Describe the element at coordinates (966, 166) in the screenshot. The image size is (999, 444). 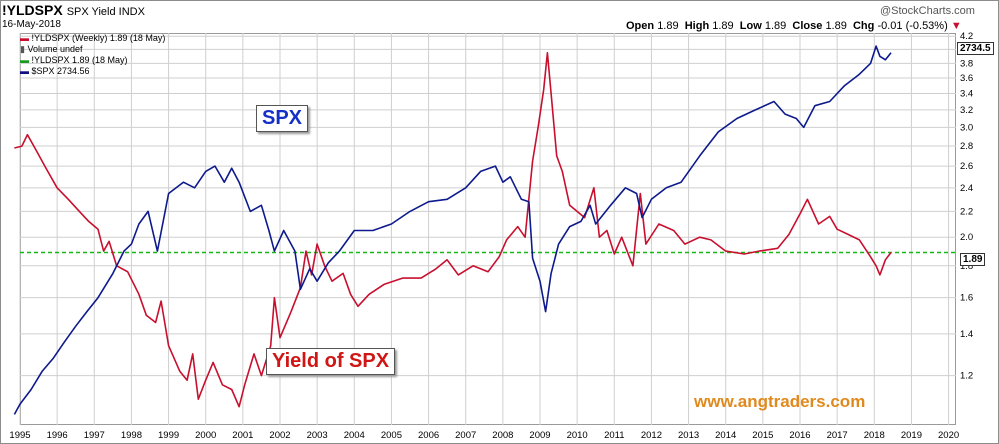
I see `y-tick-label: 2.6` at that location.